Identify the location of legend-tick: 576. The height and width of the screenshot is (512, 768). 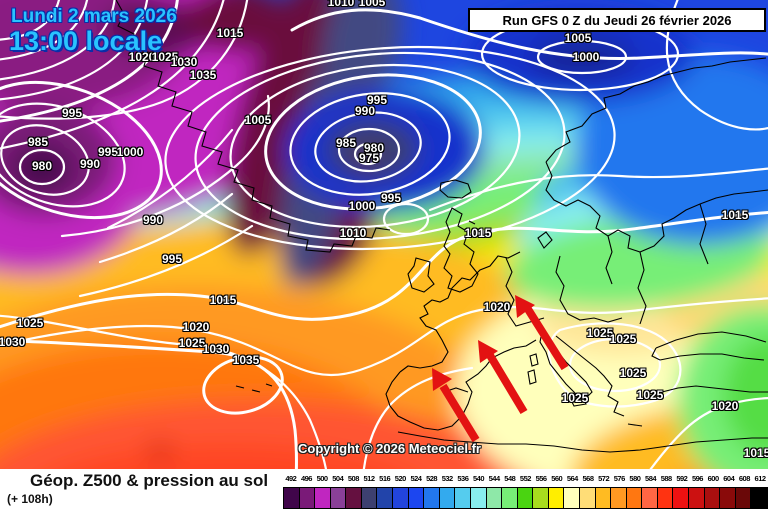
(619, 478).